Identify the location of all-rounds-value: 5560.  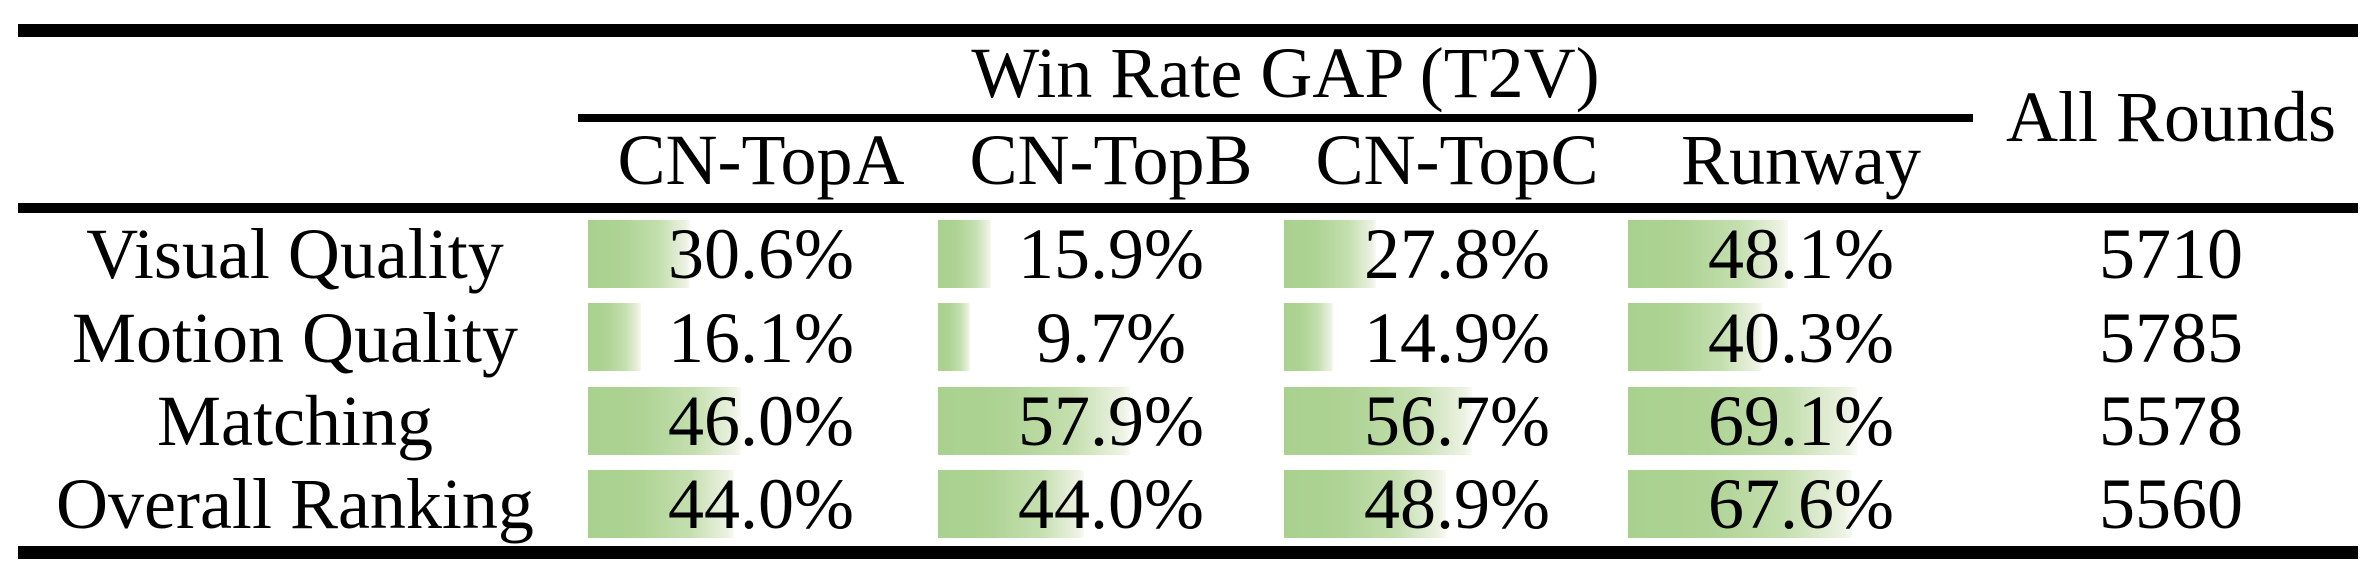
(2171, 504).